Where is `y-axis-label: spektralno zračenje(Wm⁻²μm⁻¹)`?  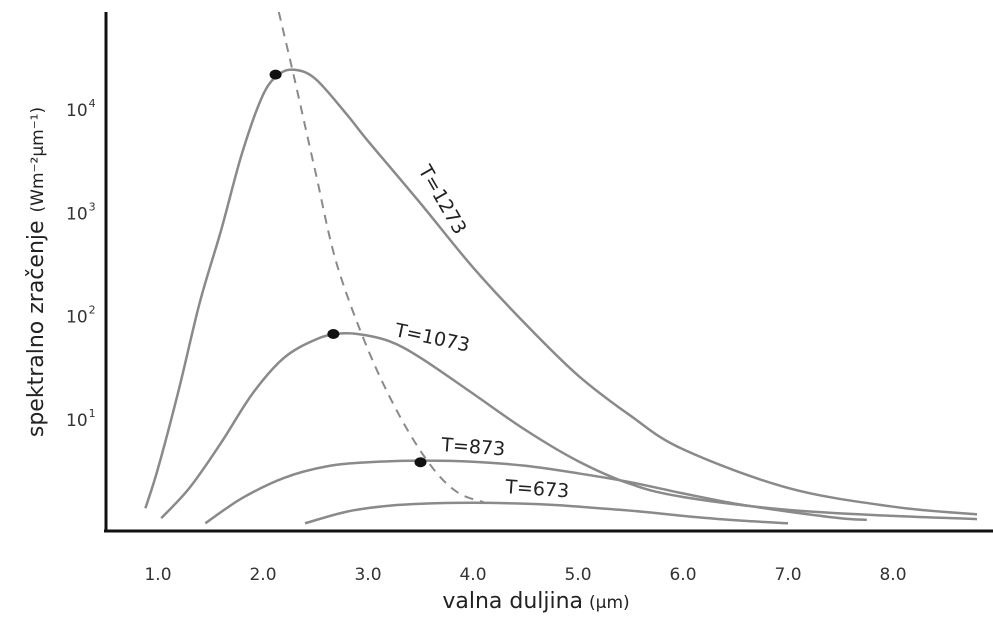 y-axis-label: spektralno zračenje(Wm⁻²μm⁻¹) is located at coordinates (36, 272).